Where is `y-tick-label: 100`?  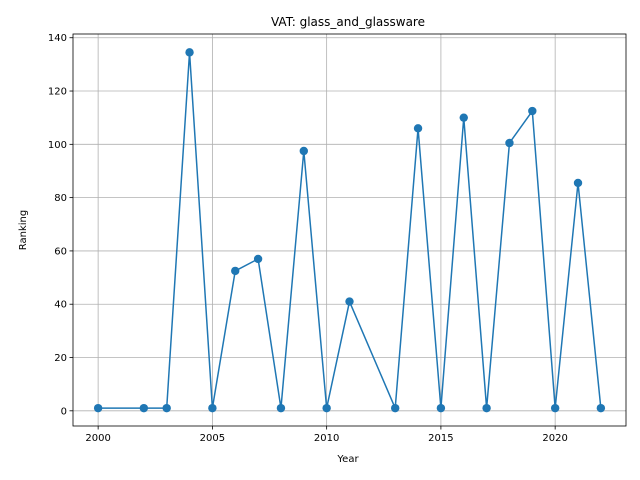 y-tick-label: 100 is located at coordinates (57, 145).